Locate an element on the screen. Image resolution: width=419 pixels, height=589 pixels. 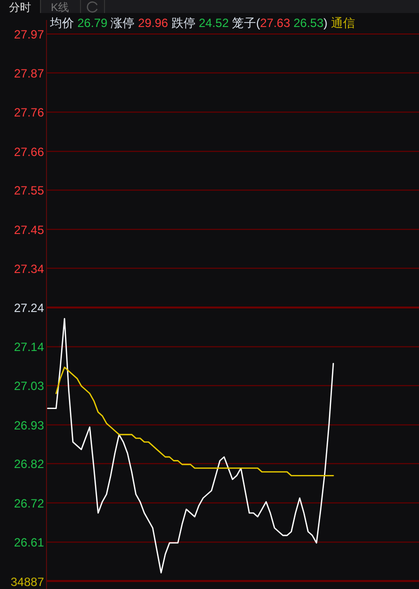
y-tick-label: 26.82 is located at coordinates (29, 464).